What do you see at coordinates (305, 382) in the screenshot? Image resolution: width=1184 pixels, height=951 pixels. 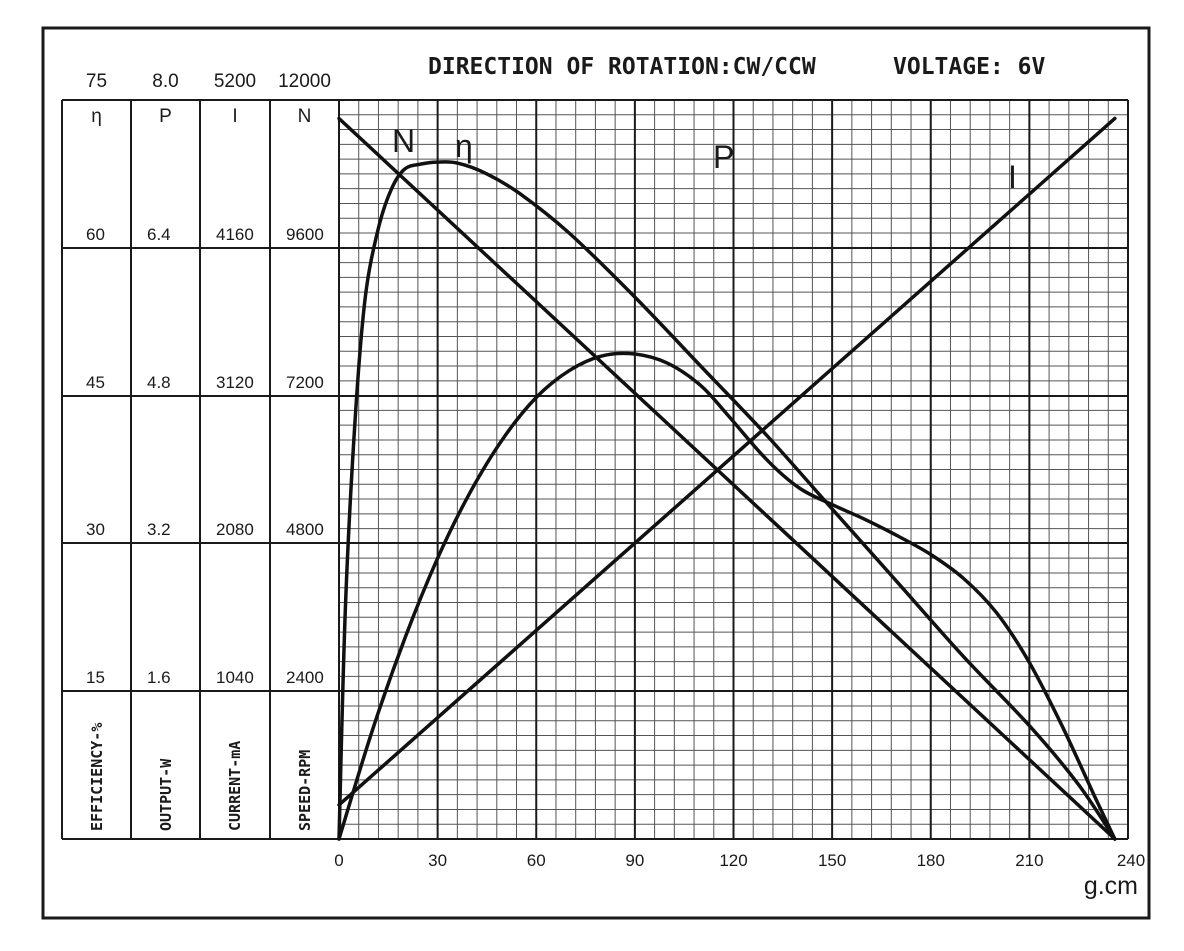 I see `y-axis-tick-label: 7200` at bounding box center [305, 382].